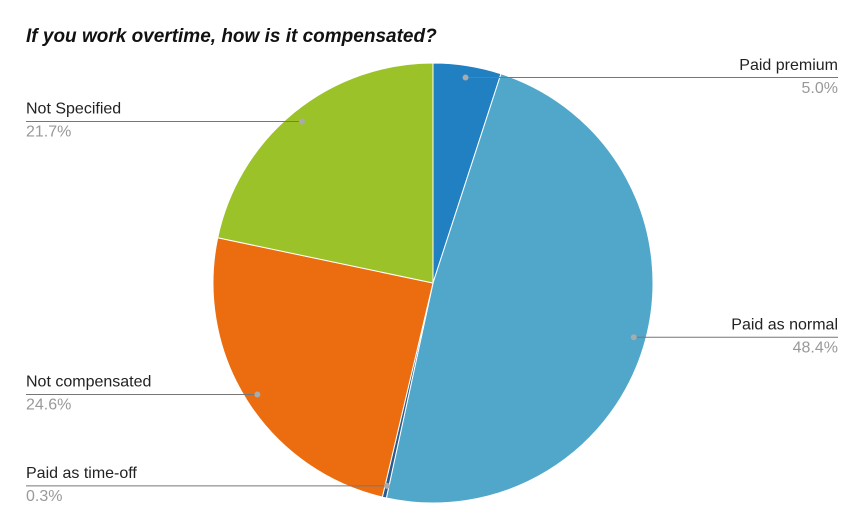 This screenshot has height=530, width=850. Describe the element at coordinates (48, 405) in the screenshot. I see `slice-value-label: 24.6%` at that location.